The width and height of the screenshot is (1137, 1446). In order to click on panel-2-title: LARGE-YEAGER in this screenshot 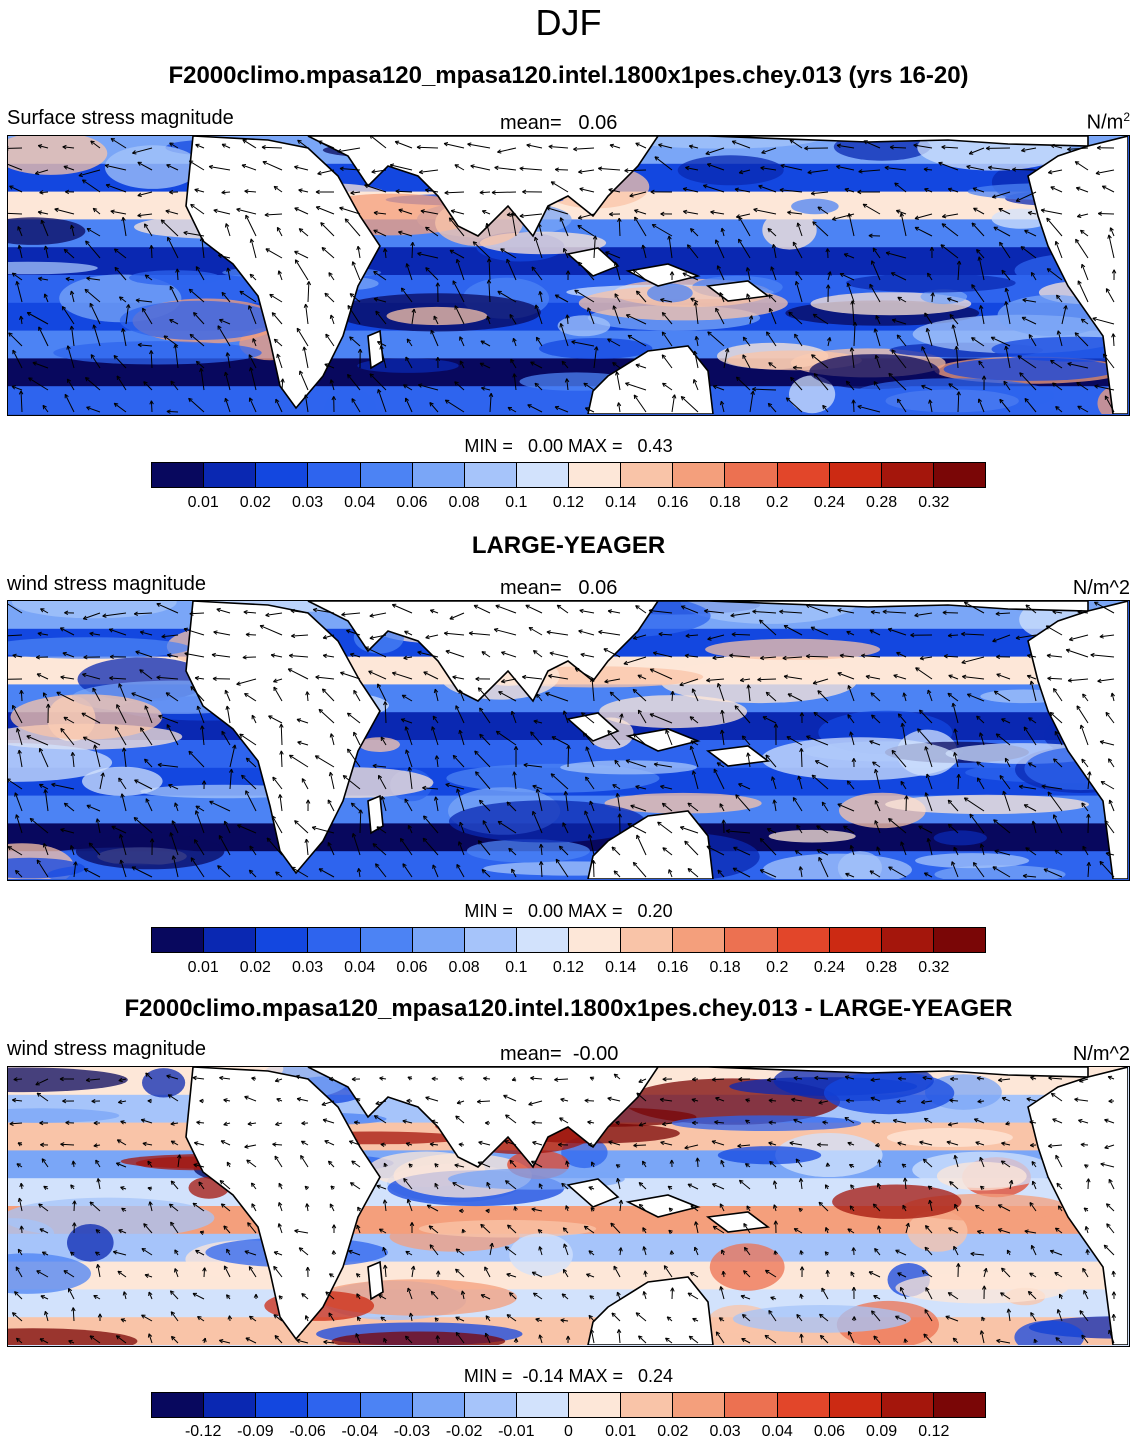, I will do `click(568, 545)`.